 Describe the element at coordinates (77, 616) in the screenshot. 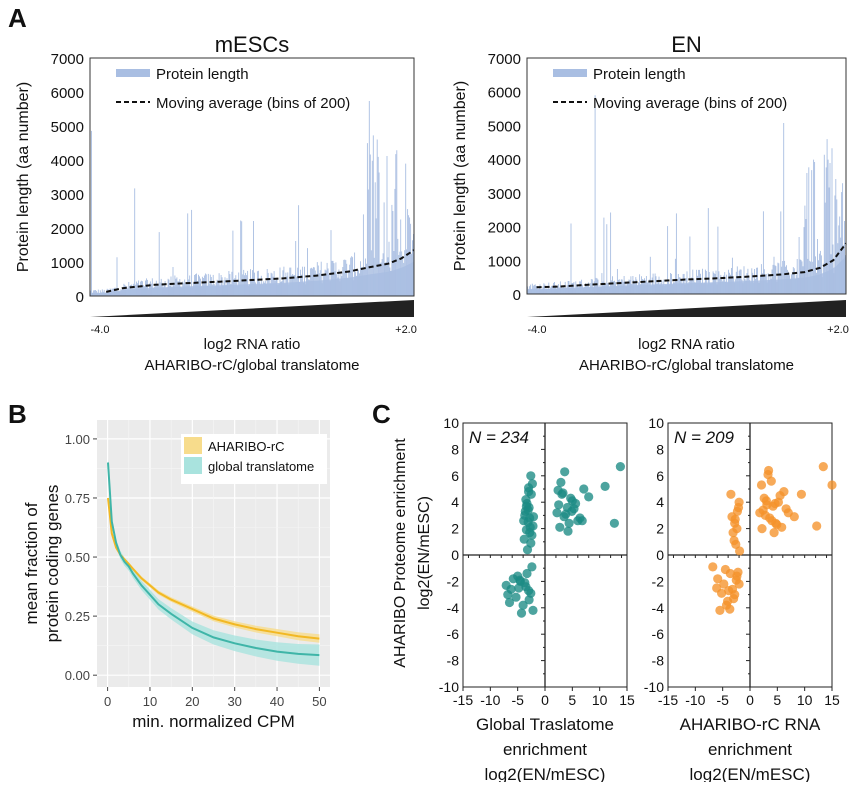

I see `y-tick-label: 0.25` at that location.